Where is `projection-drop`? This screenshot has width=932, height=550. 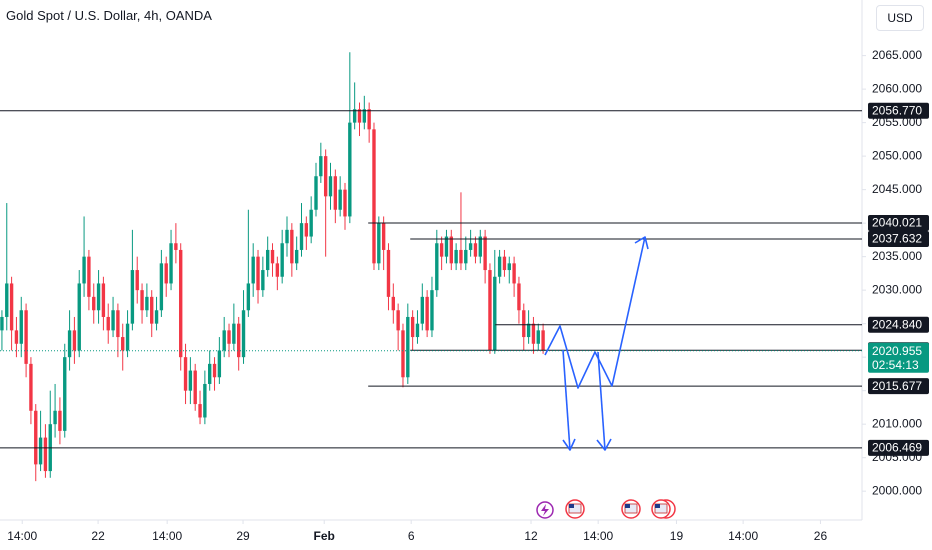 projection-drop is located at coordinates (566, 400).